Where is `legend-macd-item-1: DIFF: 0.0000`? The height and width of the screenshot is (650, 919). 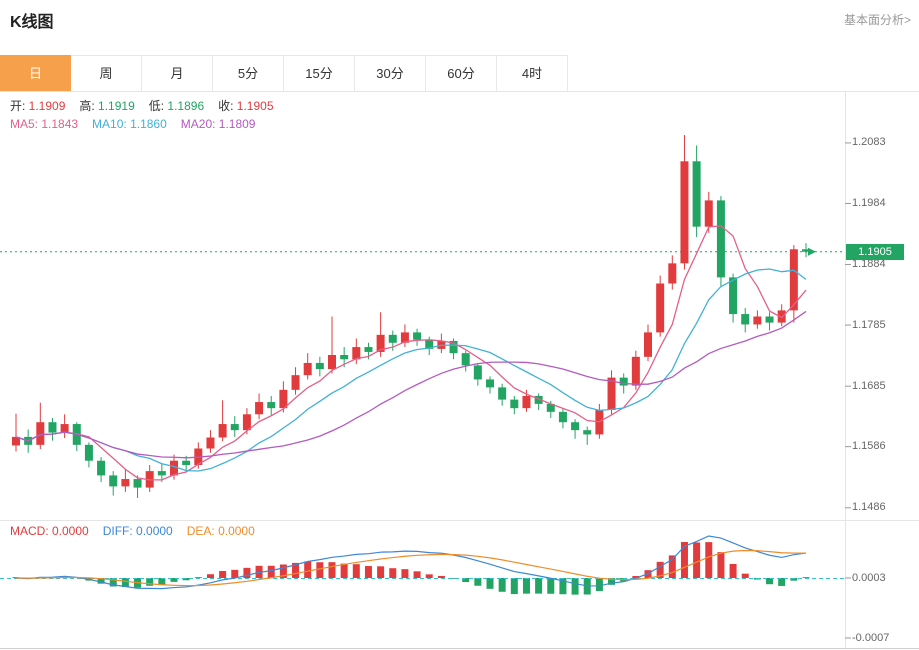
legend-macd-item-1: DIFF: 0.0000 is located at coordinates (137, 531).